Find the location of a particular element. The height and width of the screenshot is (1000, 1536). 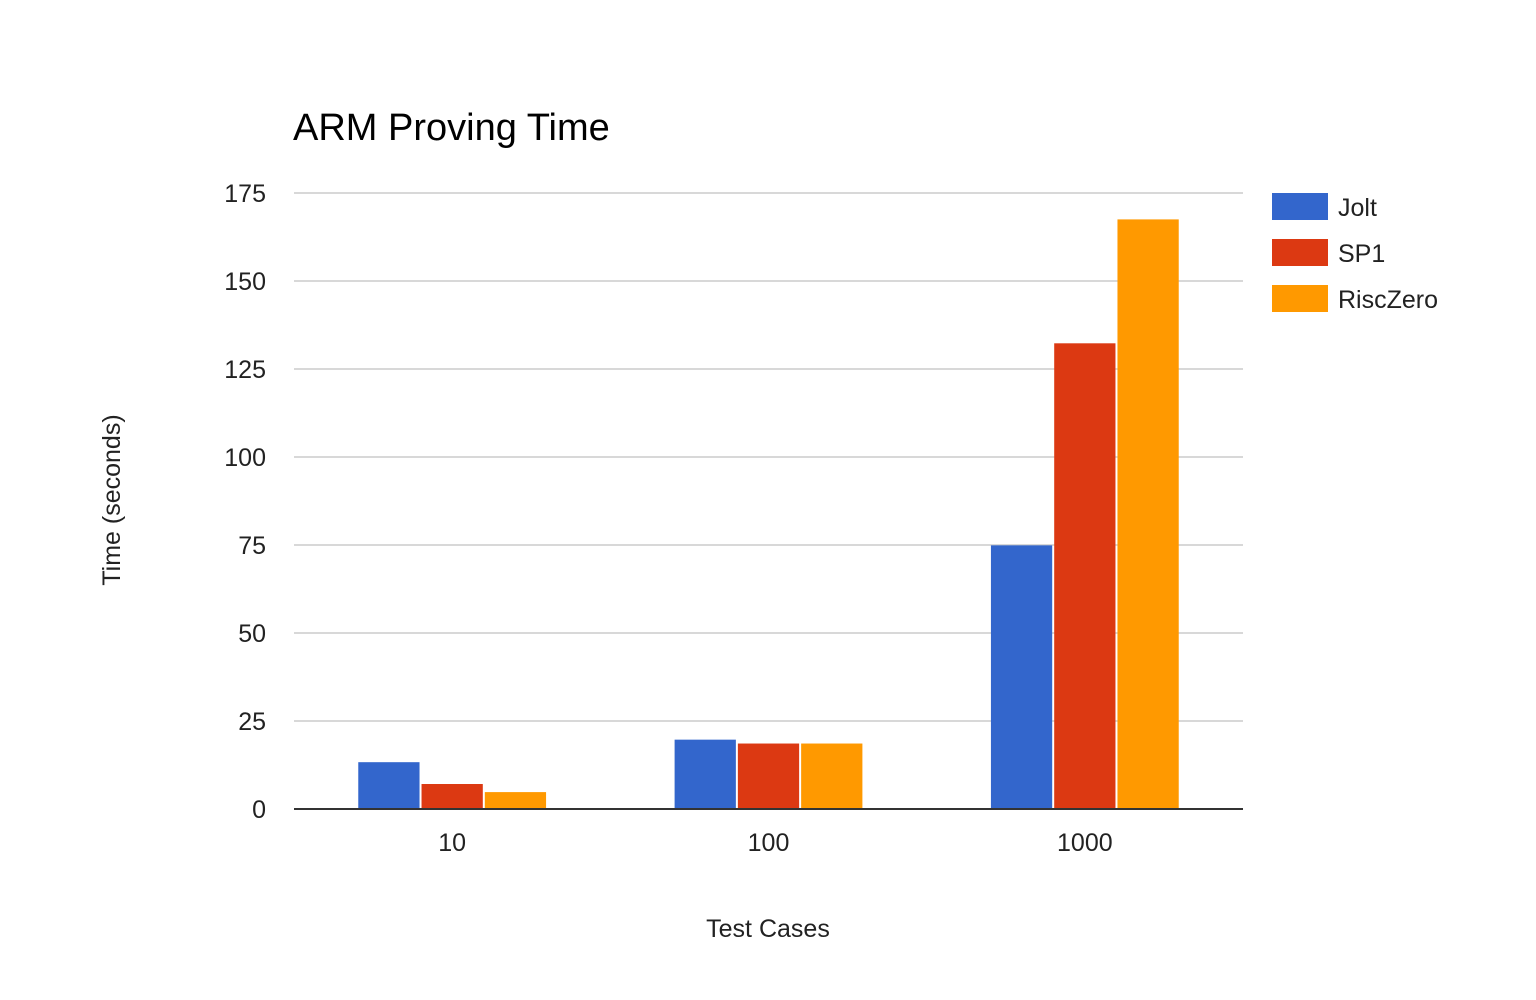

chart-title: ARM Proving Time is located at coordinates (451, 128).